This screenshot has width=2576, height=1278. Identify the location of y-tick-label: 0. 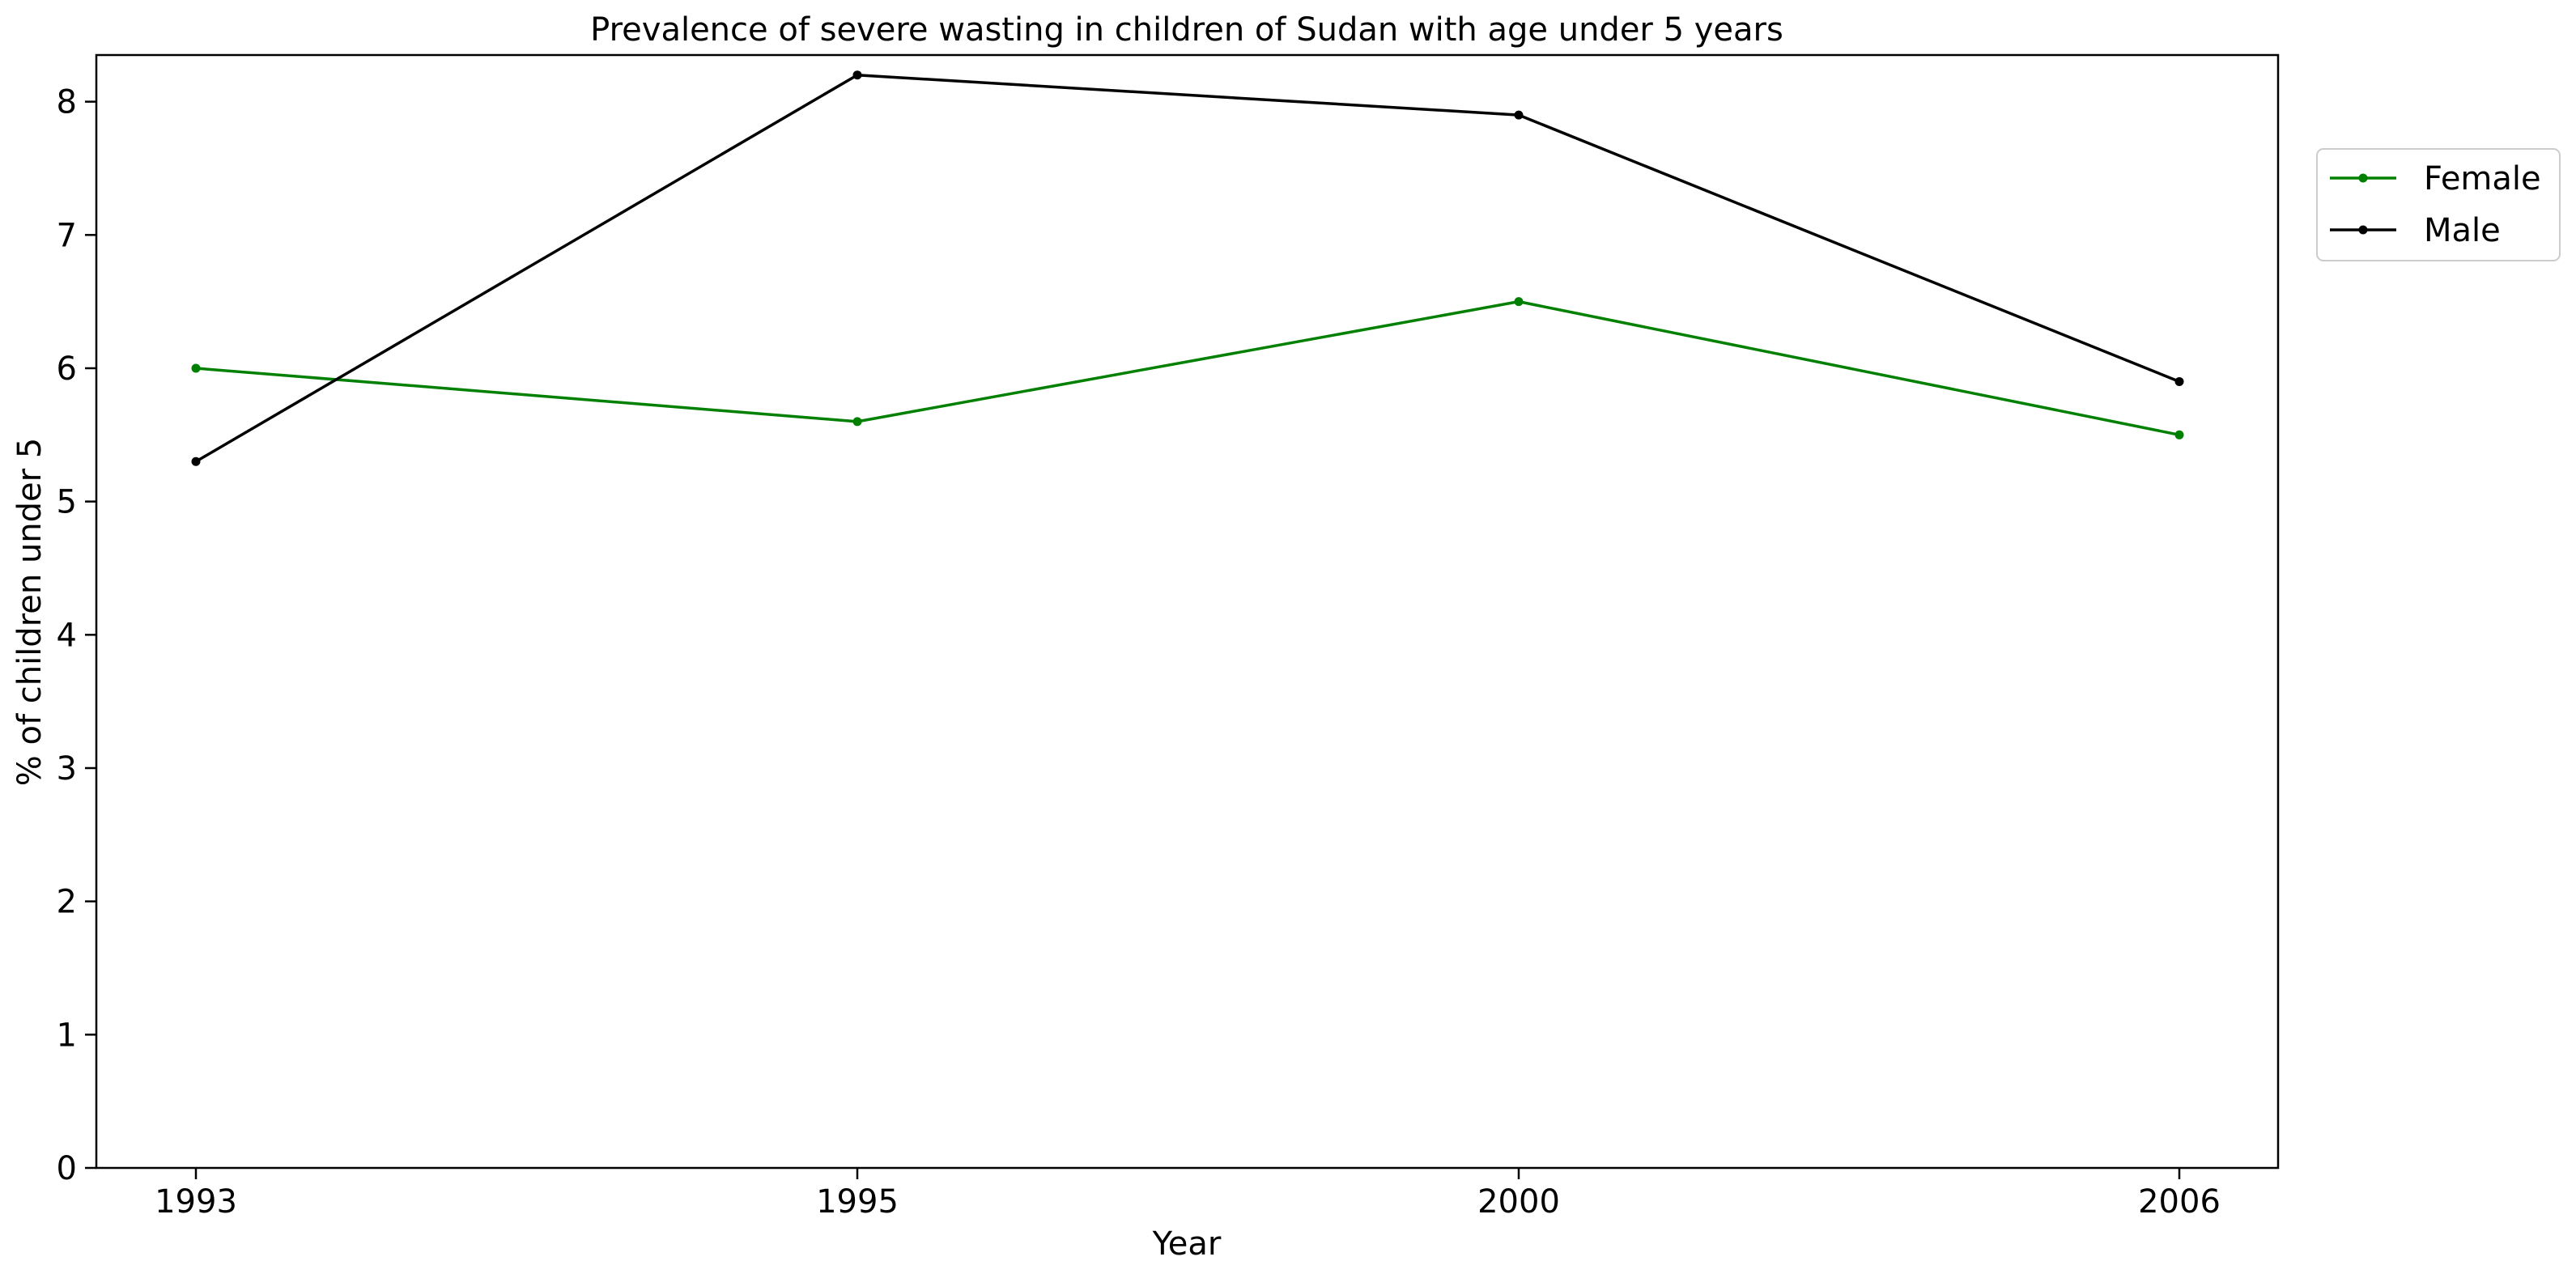
(67, 1168).